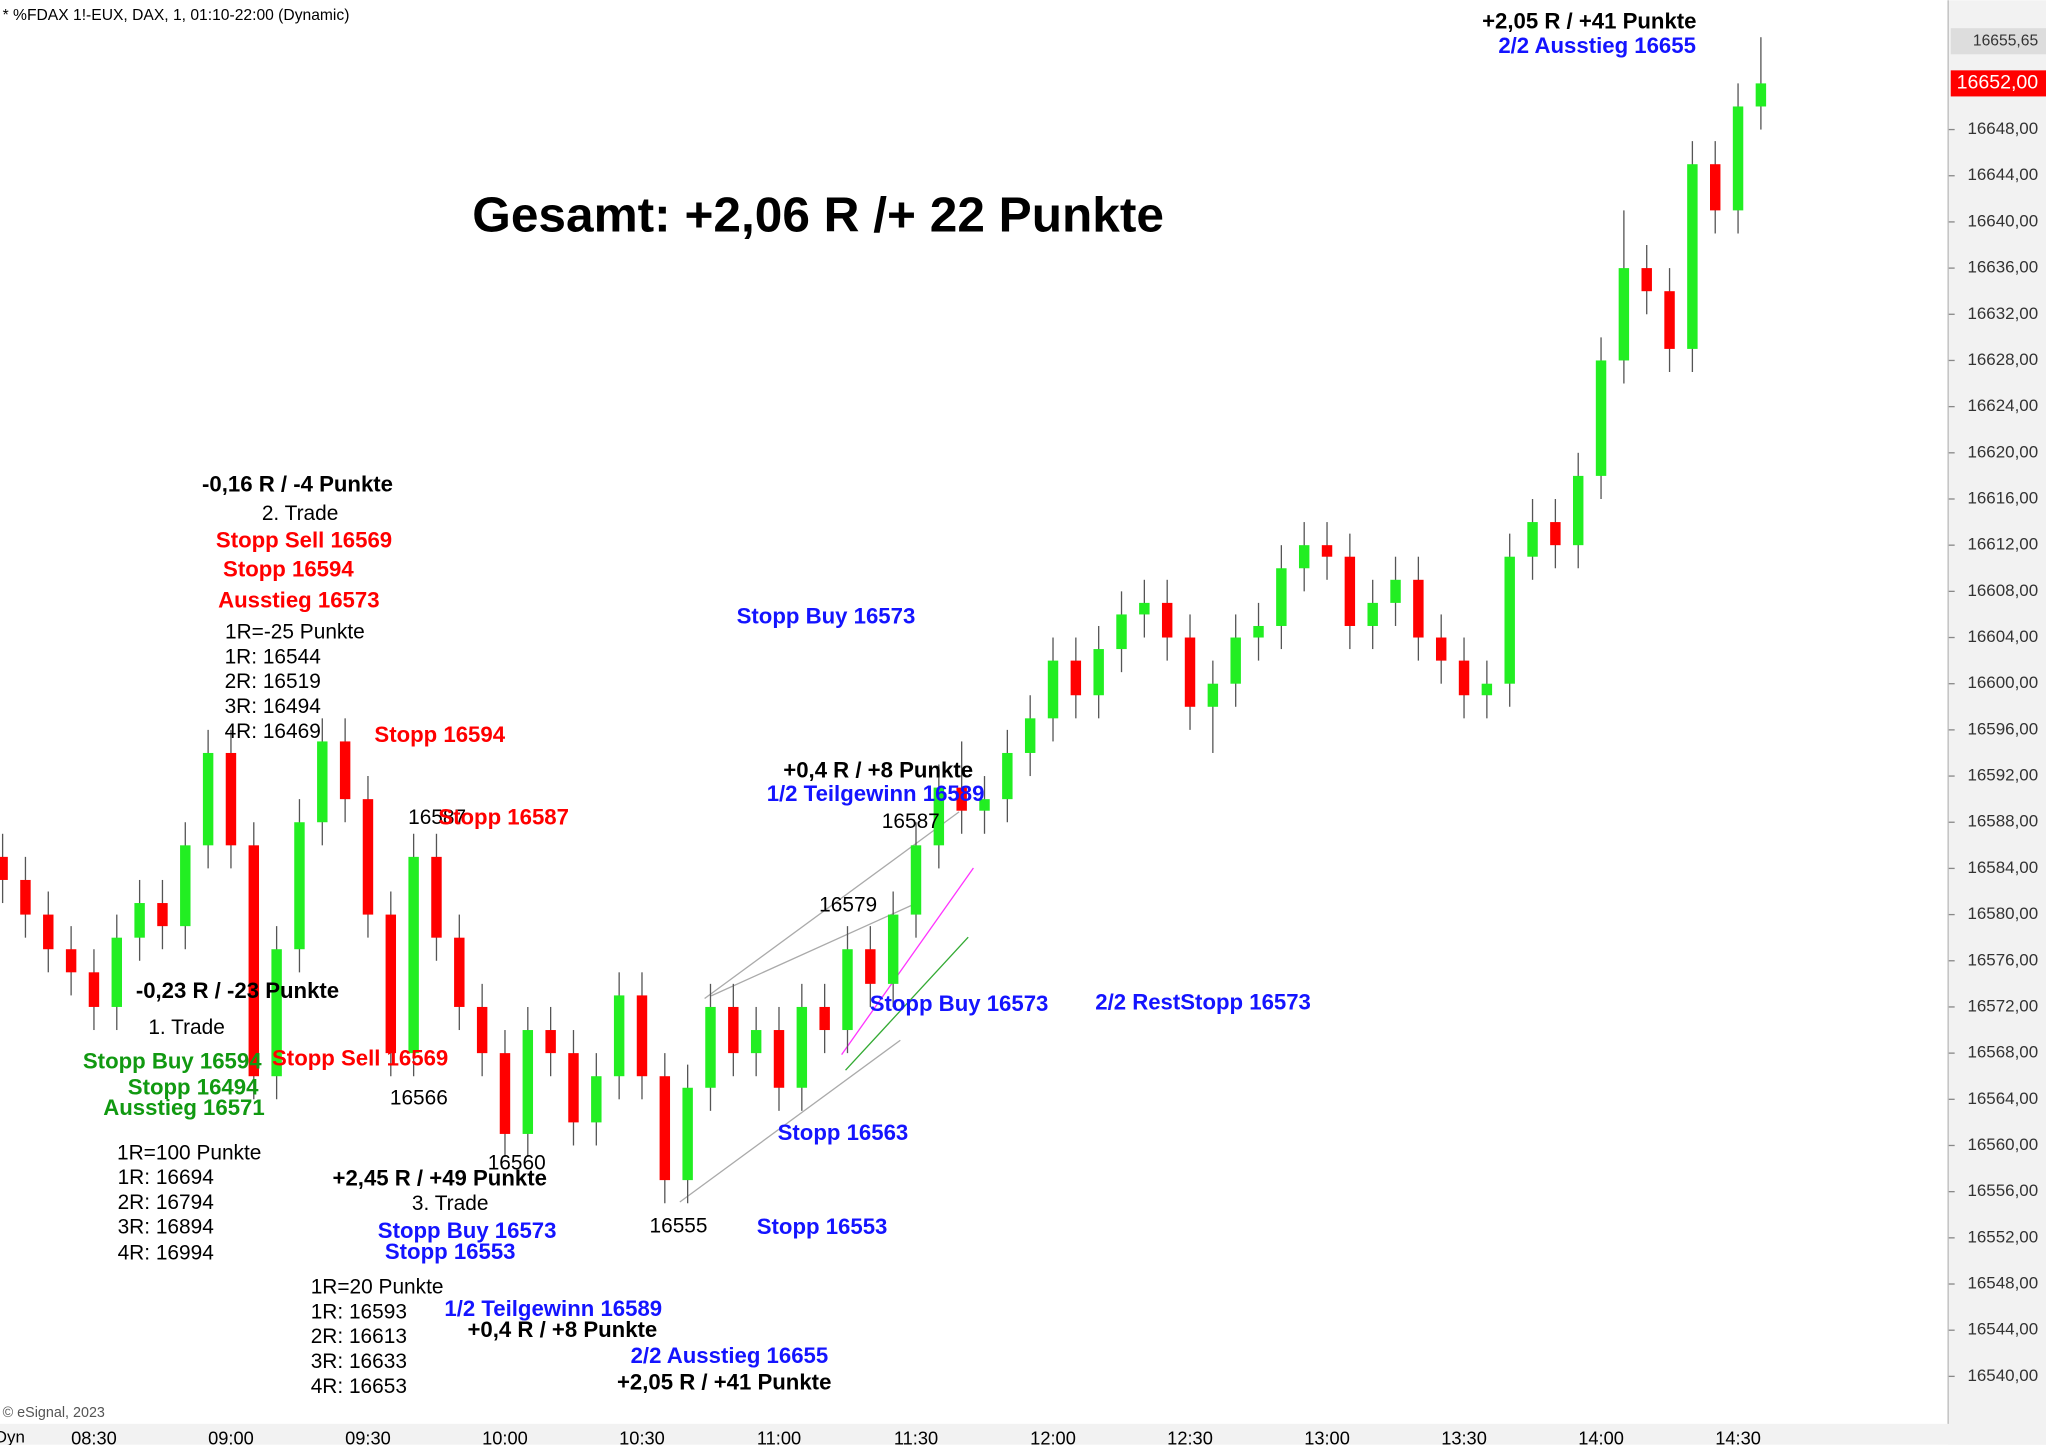  What do you see at coordinates (2002, 636) in the screenshot?
I see `y-tick-label: 16604,00` at bounding box center [2002, 636].